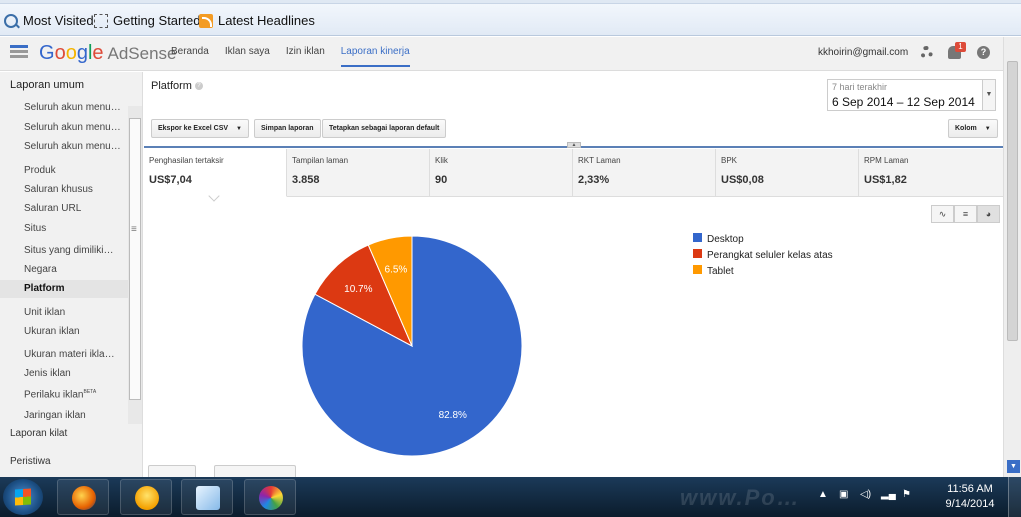 This screenshot has width=1021, height=517. I want to click on export-button: Ekspor ke Excel CSV ▼, so click(200, 128).